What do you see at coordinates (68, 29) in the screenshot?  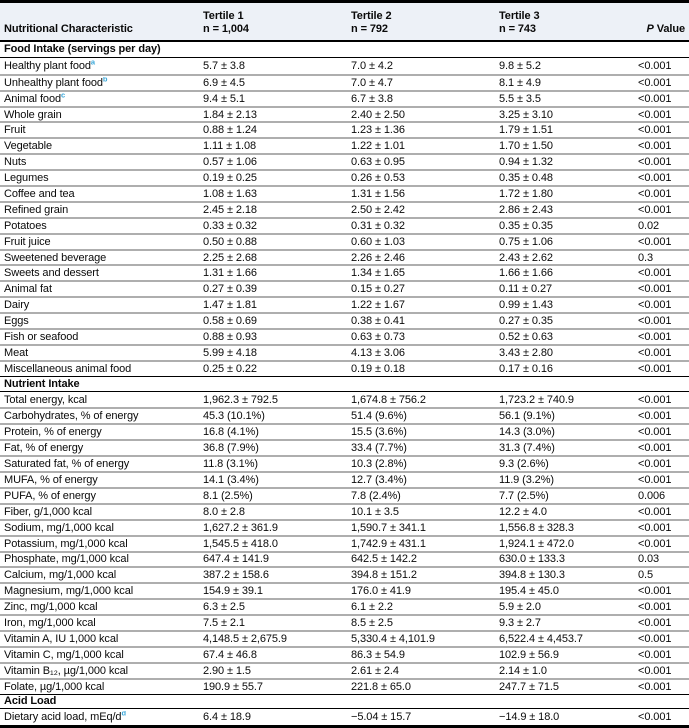 I see `column-header-characteristic: Nutritional Characteristic` at bounding box center [68, 29].